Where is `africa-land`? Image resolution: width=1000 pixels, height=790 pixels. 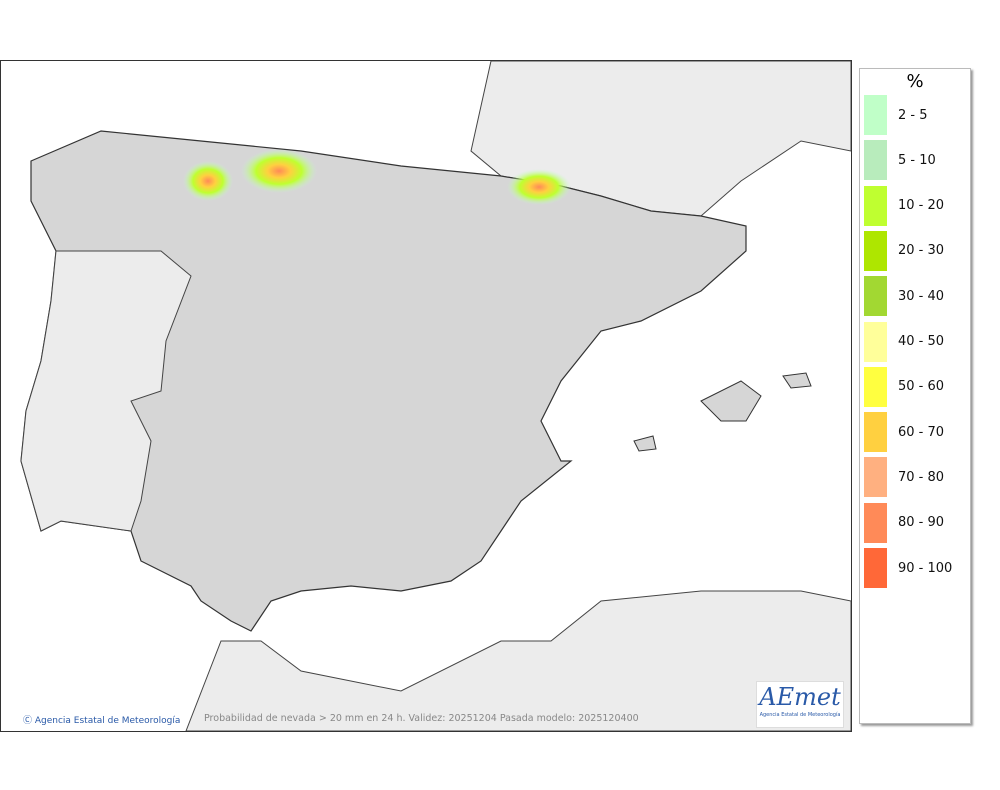 africa-land is located at coordinates (518, 660).